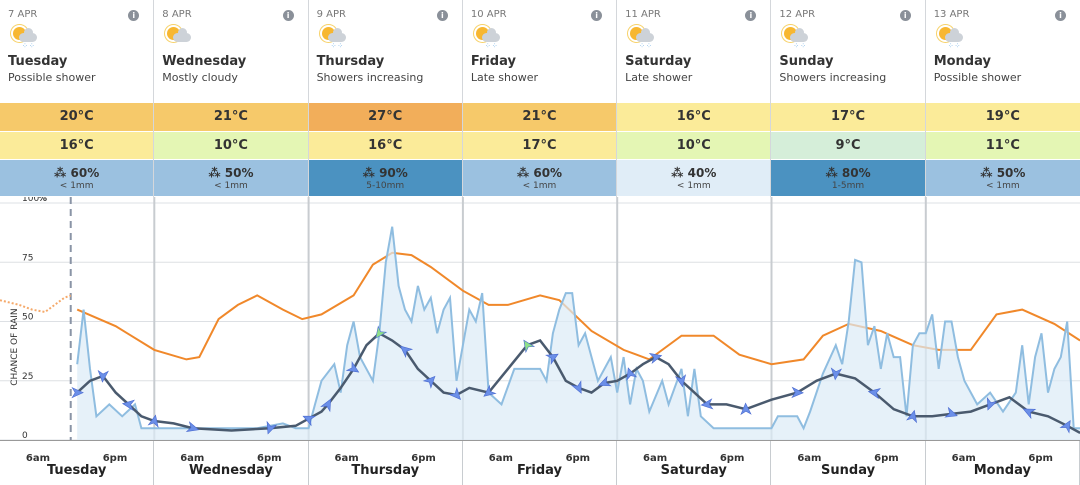  What do you see at coordinates (848, 178) in the screenshot?
I see `rain-chance-cell: ⁂ 80% 1-5mm` at bounding box center [848, 178].